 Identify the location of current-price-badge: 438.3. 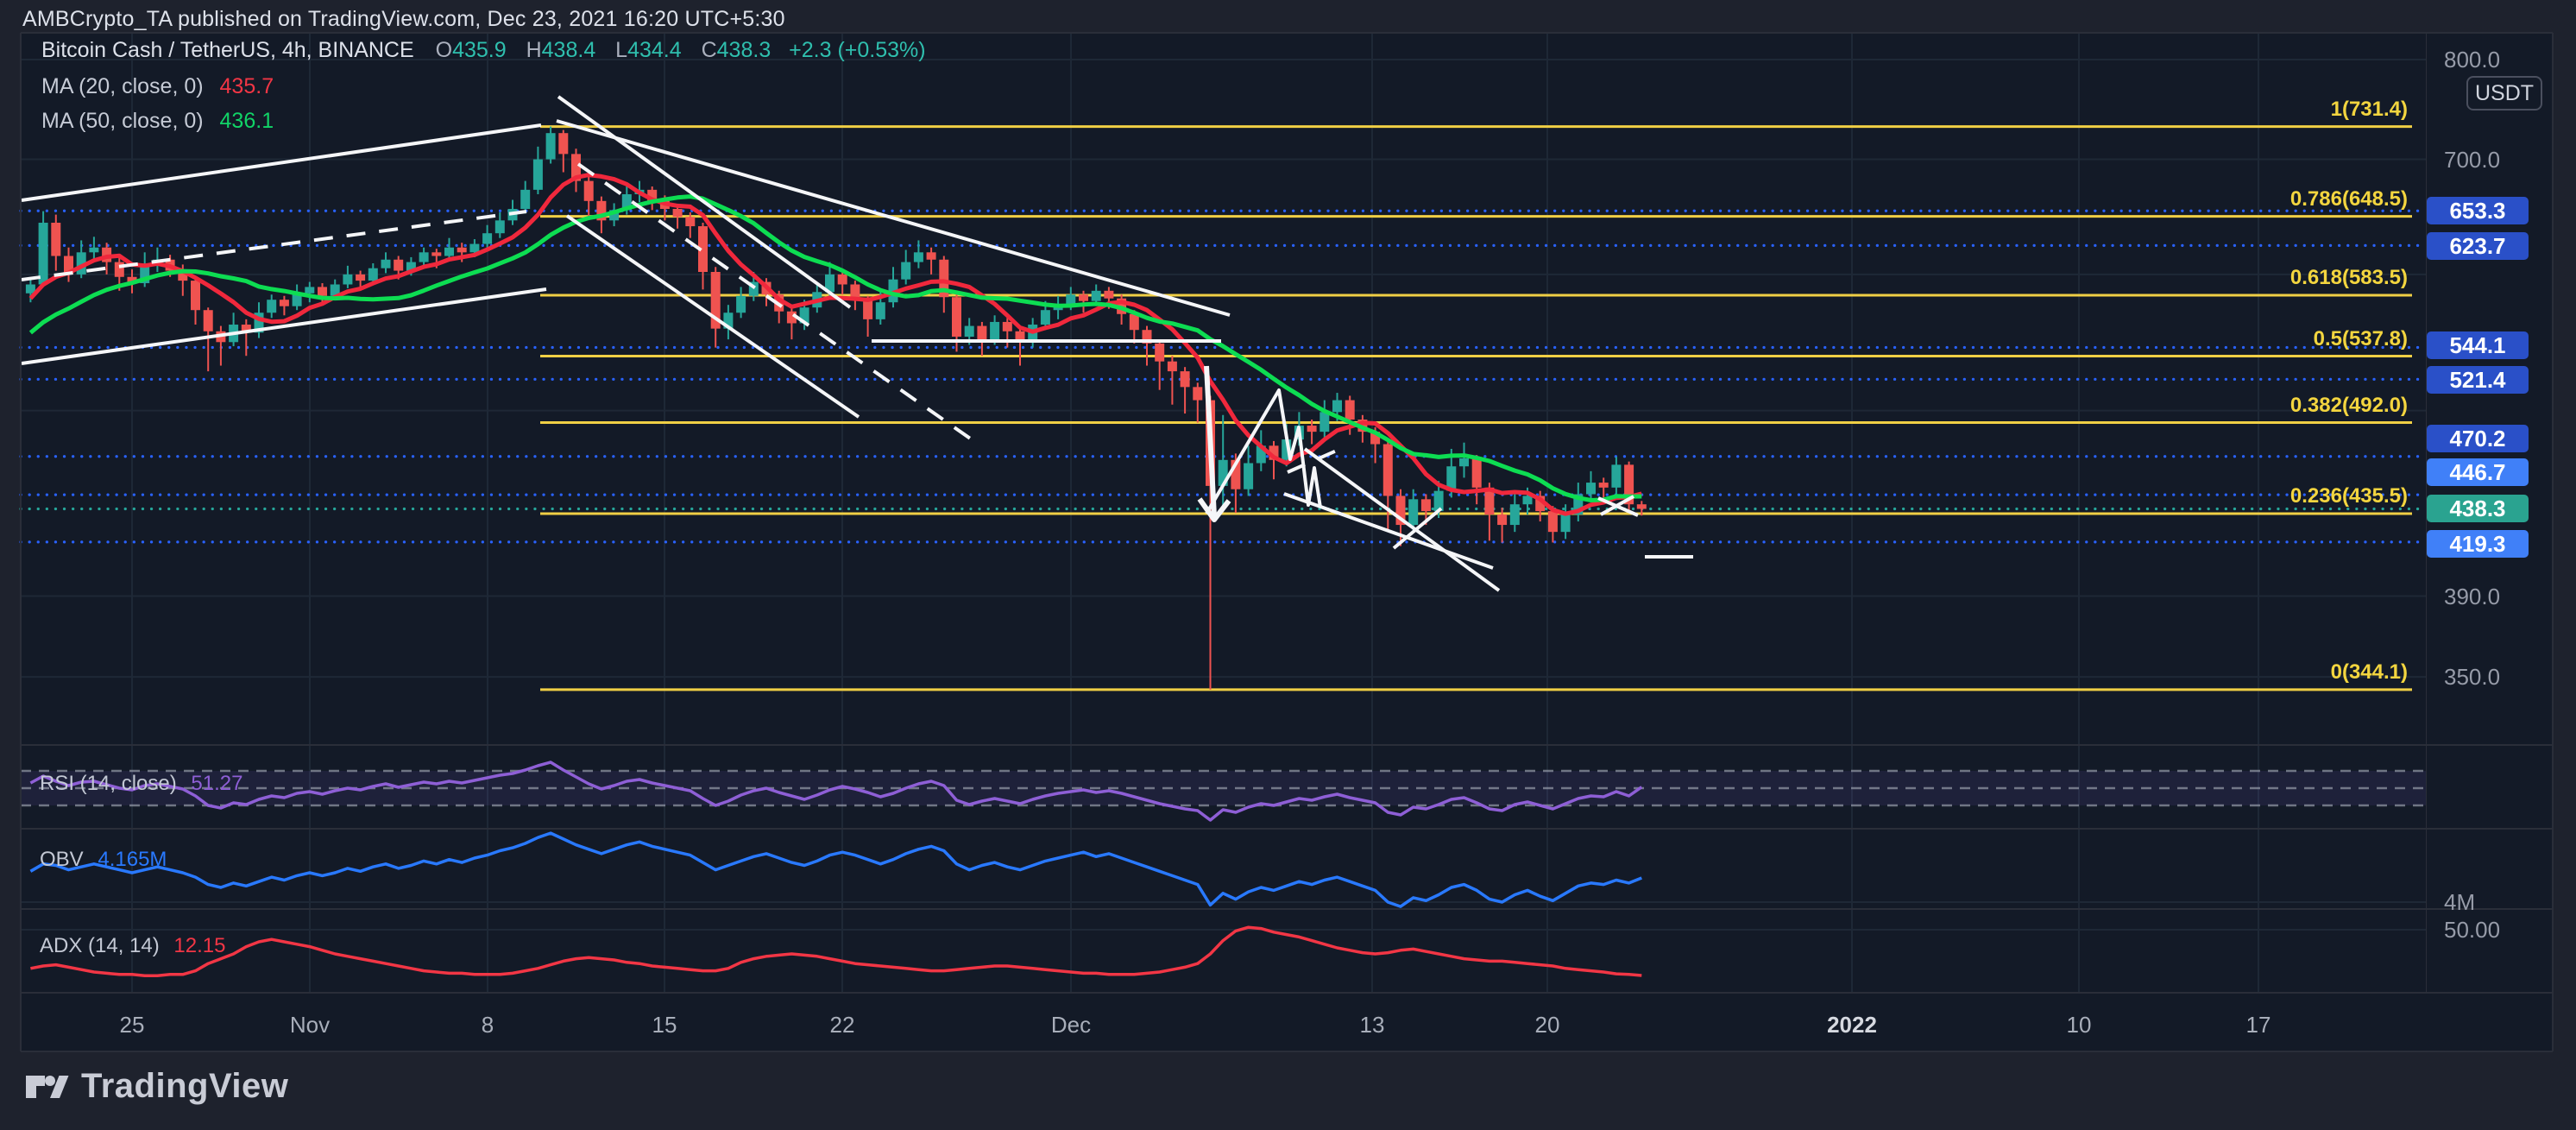
(2478, 509).